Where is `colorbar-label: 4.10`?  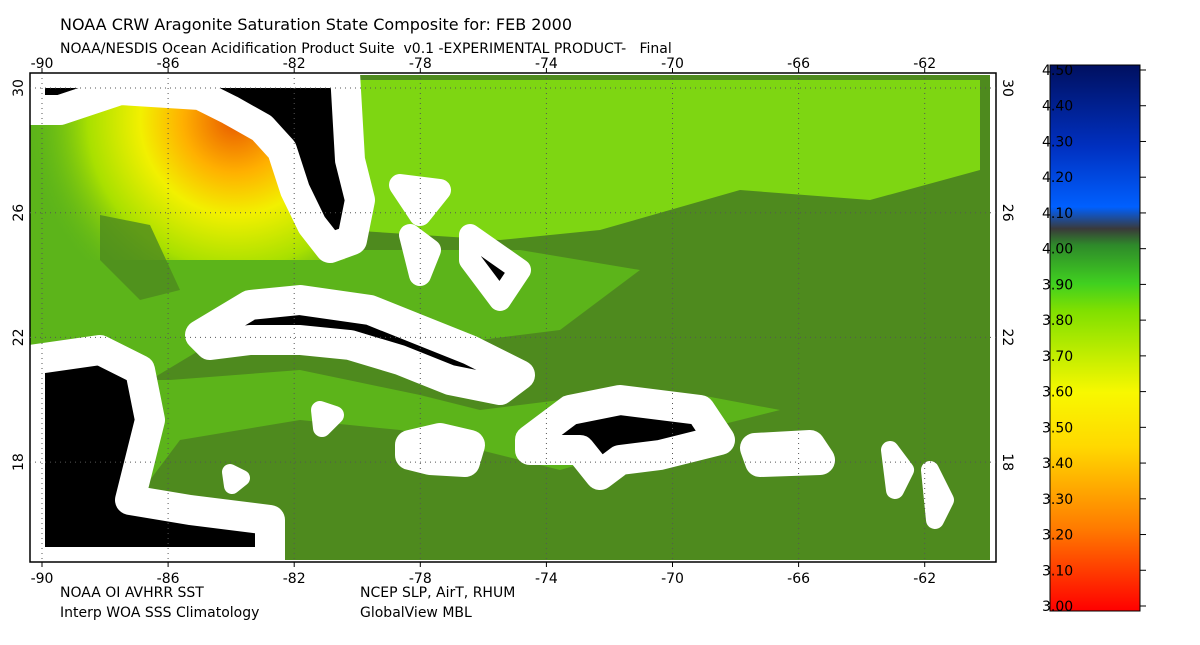 colorbar-label: 4.10 is located at coordinates (1057, 214).